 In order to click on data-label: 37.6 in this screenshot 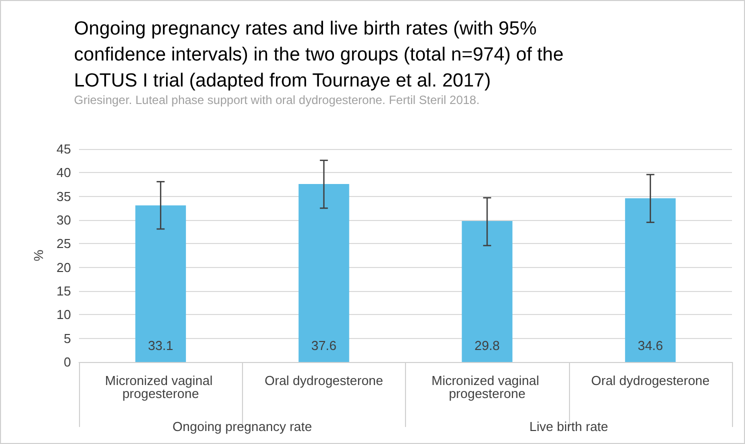, I will do `click(324, 345)`.